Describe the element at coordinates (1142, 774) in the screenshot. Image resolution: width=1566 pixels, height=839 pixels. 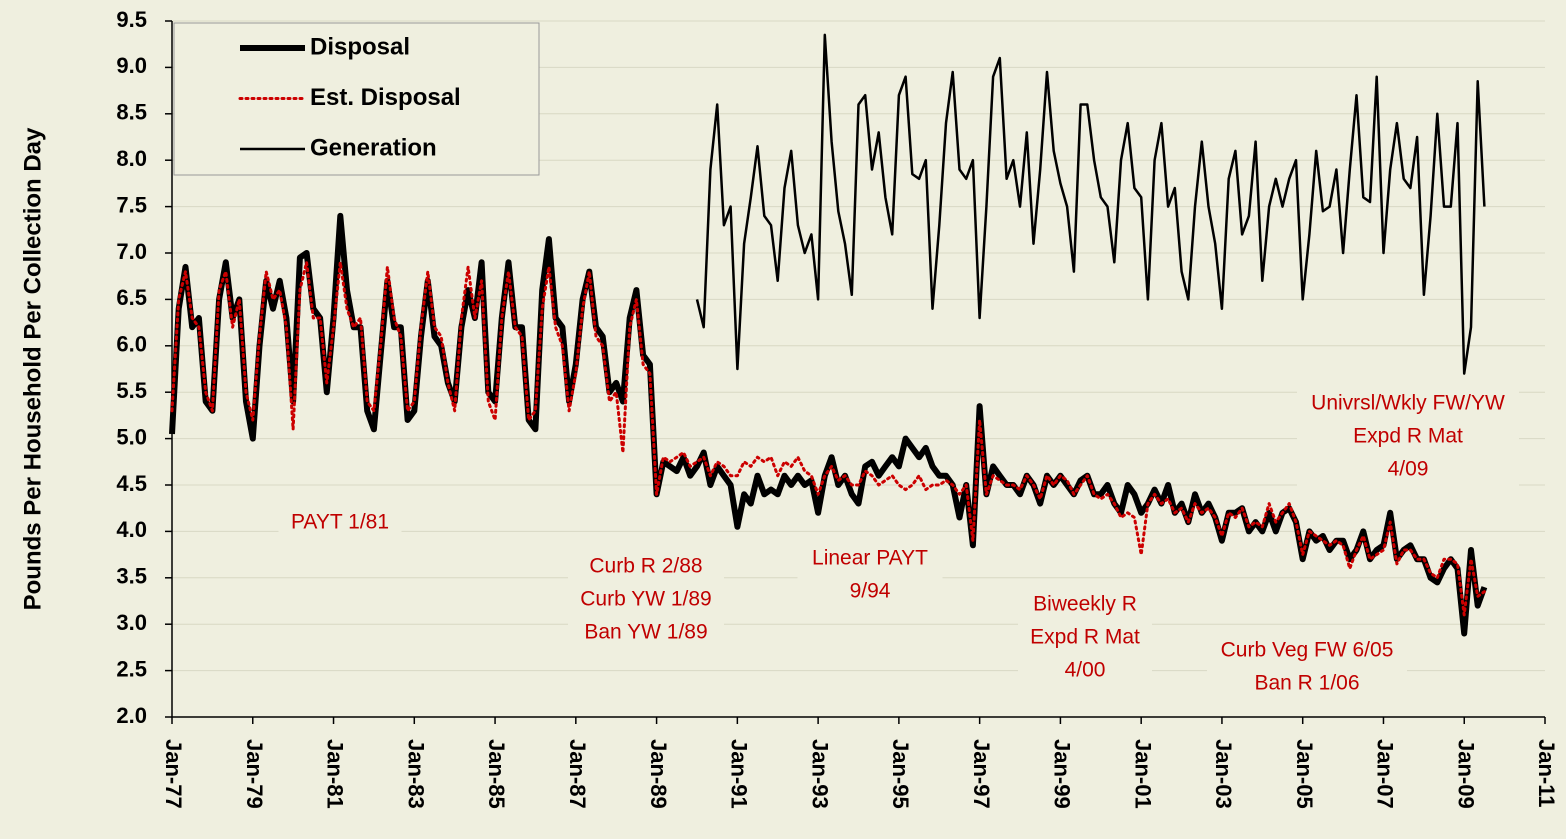
I see `x-tick-label: Jan-01` at that location.